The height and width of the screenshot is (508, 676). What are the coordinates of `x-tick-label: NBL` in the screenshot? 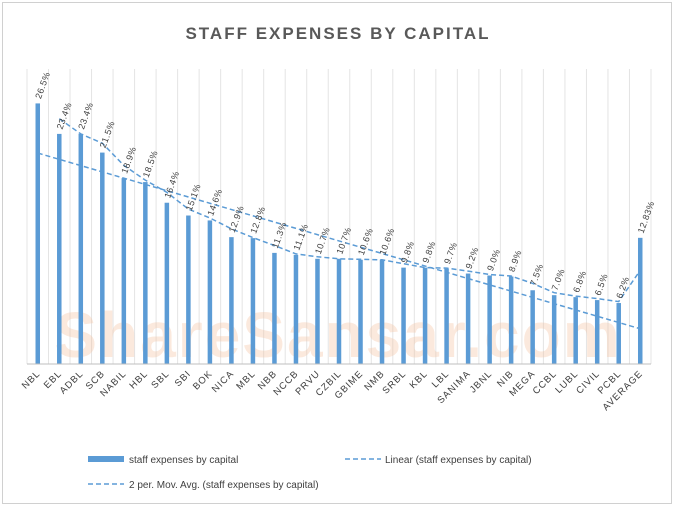 It's located at (31, 379).